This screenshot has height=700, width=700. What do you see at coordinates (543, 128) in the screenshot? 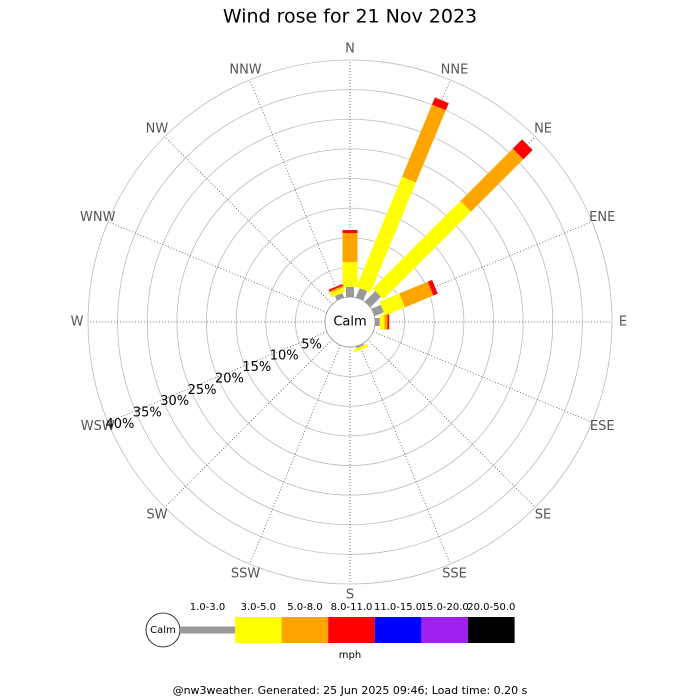
I see `direction-label: NE` at bounding box center [543, 128].